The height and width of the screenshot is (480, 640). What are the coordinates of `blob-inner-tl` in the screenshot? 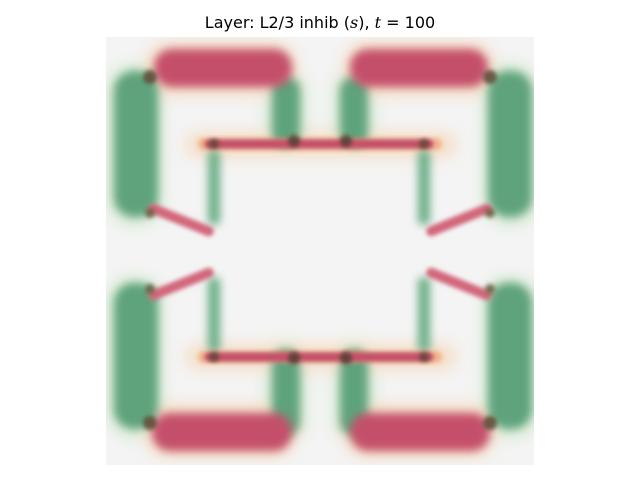 It's located at (286, 112).